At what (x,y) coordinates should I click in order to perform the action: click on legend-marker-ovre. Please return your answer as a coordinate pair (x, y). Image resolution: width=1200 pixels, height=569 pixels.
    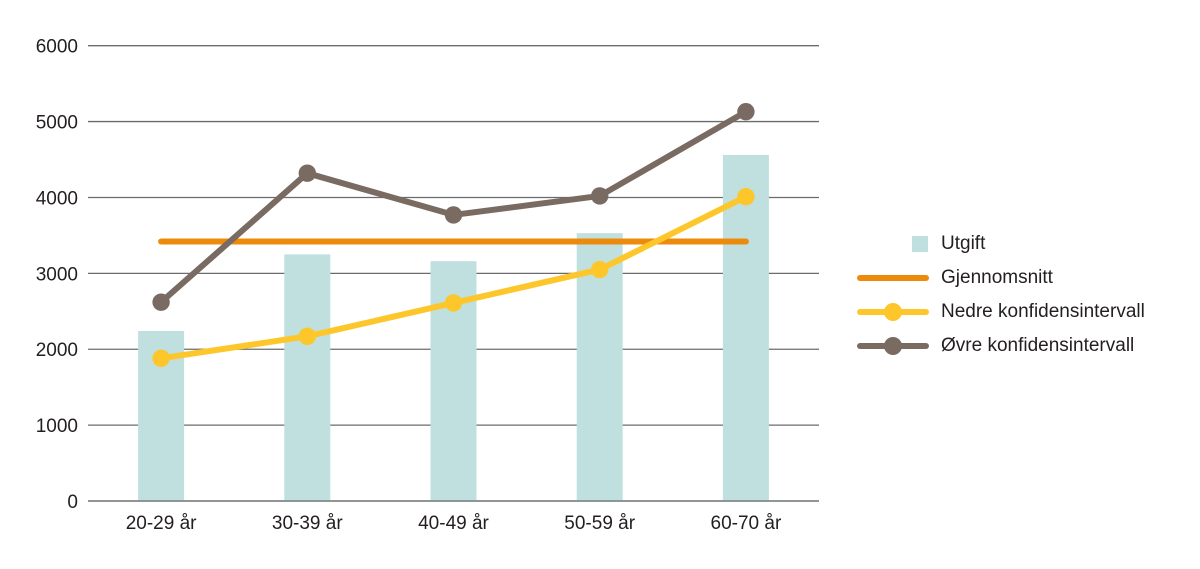
    Looking at the image, I should click on (893, 346).